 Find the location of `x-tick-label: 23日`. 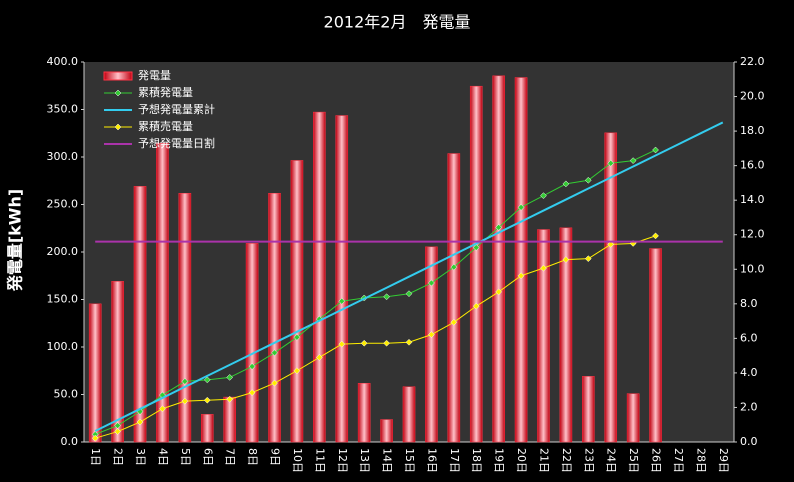

x-tick-label: 23日 is located at coordinates (588, 460).